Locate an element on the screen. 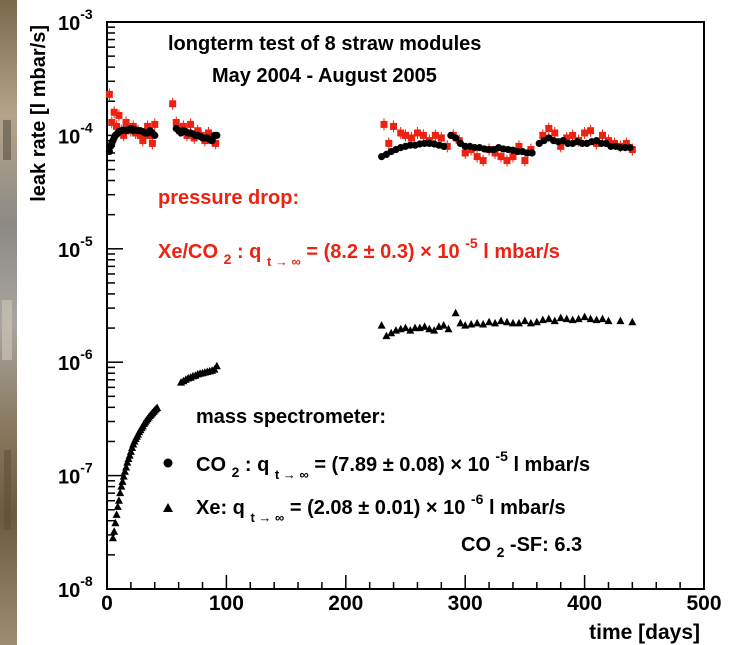 This screenshot has height=645, width=742. y-tick-label: 10⁻⁷ is located at coordinates (75, 474).